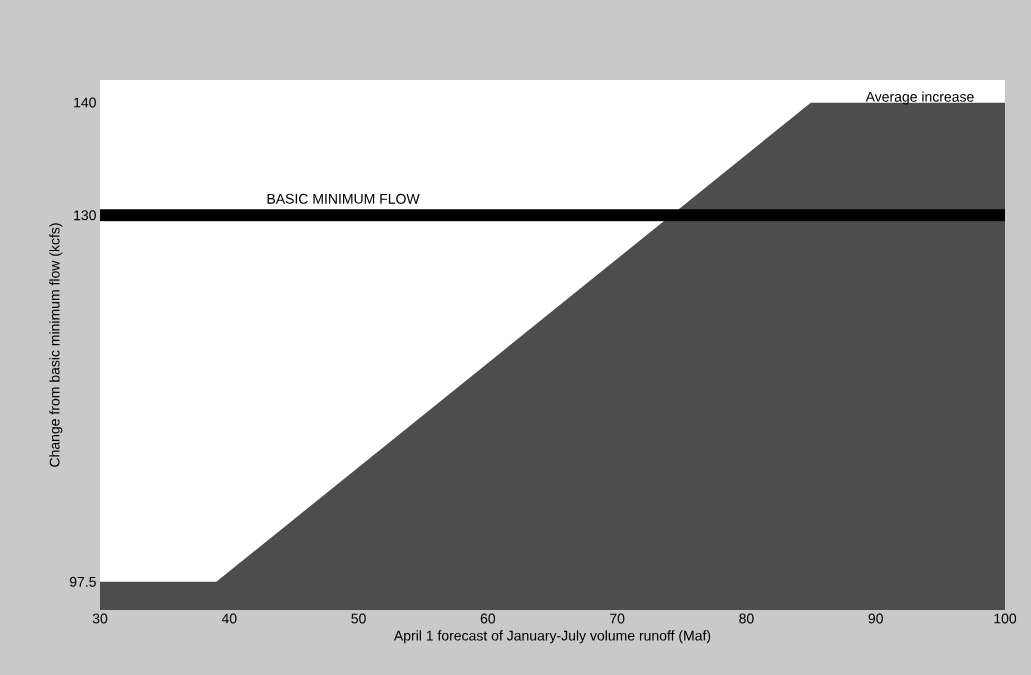 The image size is (1031, 675). Describe the element at coordinates (875, 618) in the screenshot. I see `x-tick-label: 90` at that location.